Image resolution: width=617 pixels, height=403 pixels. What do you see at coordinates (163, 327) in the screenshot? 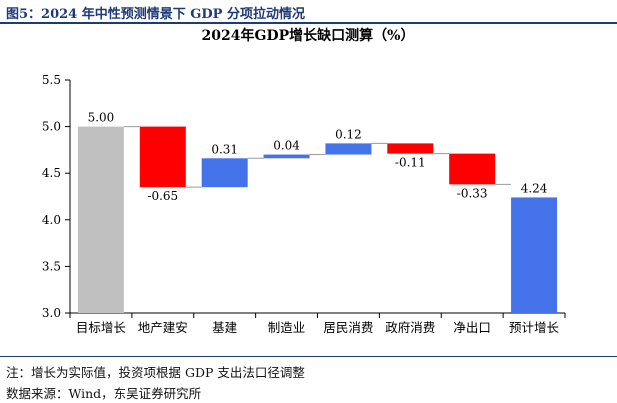
I see `x-tick-label: 地产建安` at bounding box center [163, 327].